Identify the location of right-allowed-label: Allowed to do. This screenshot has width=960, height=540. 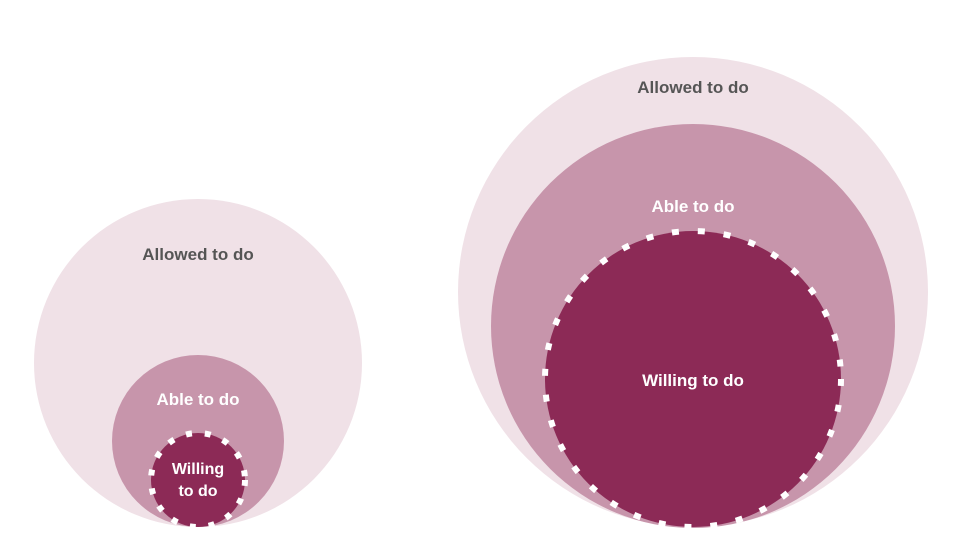
(692, 87).